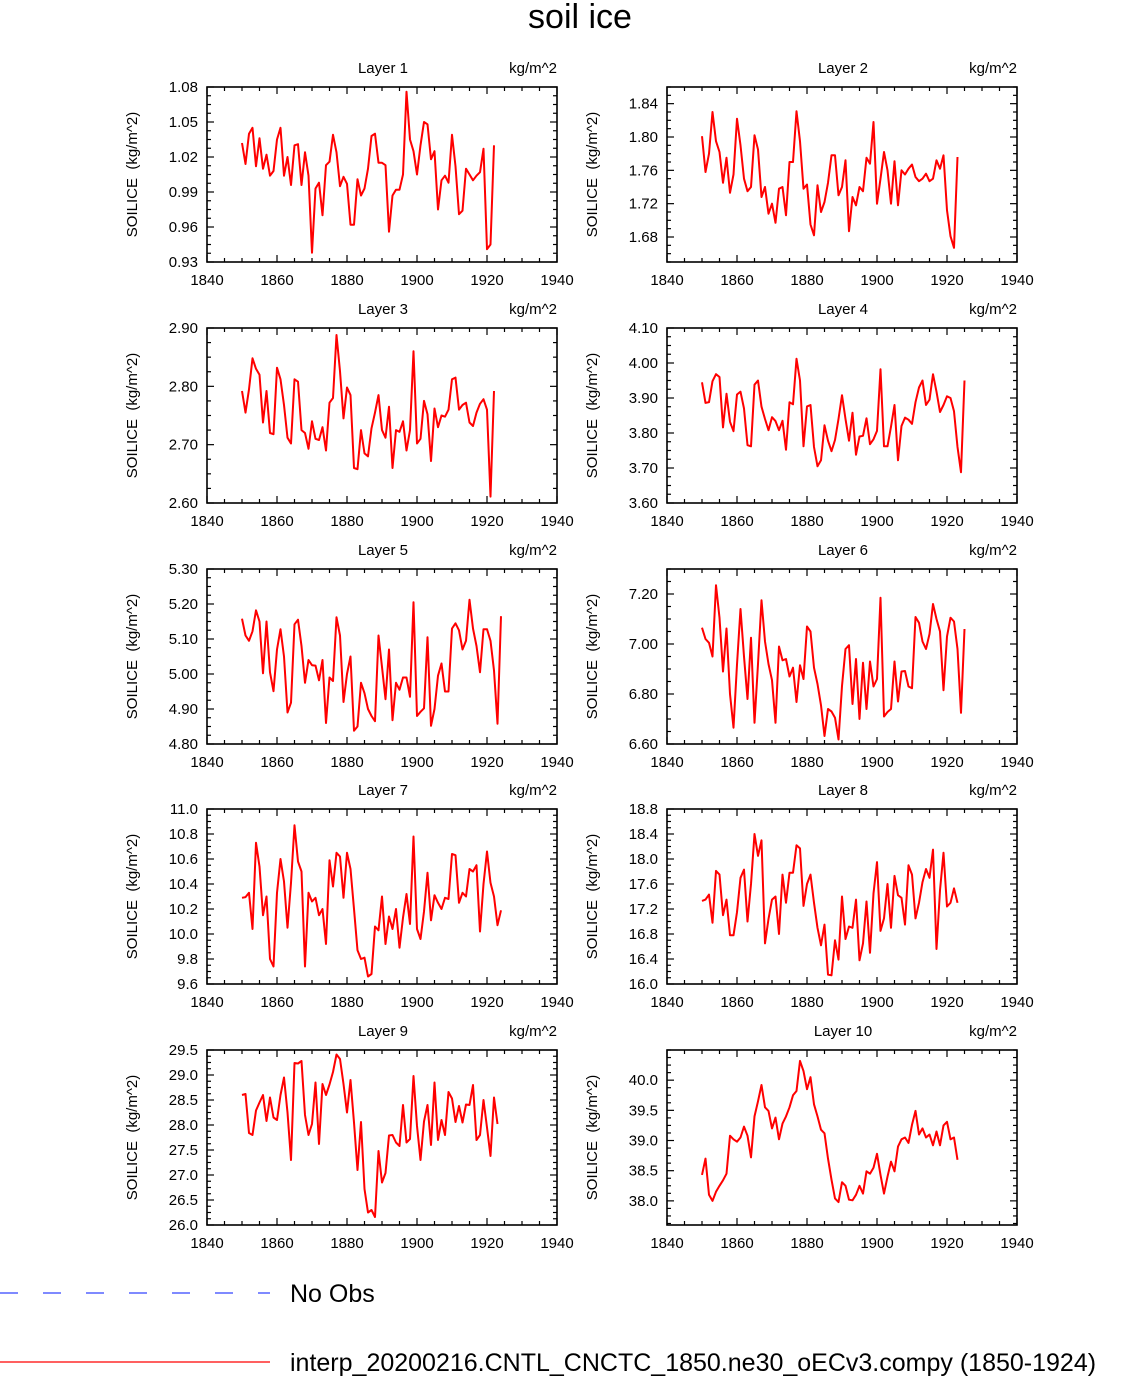  I want to click on y-tick-label: 40.0, so click(643, 1080).